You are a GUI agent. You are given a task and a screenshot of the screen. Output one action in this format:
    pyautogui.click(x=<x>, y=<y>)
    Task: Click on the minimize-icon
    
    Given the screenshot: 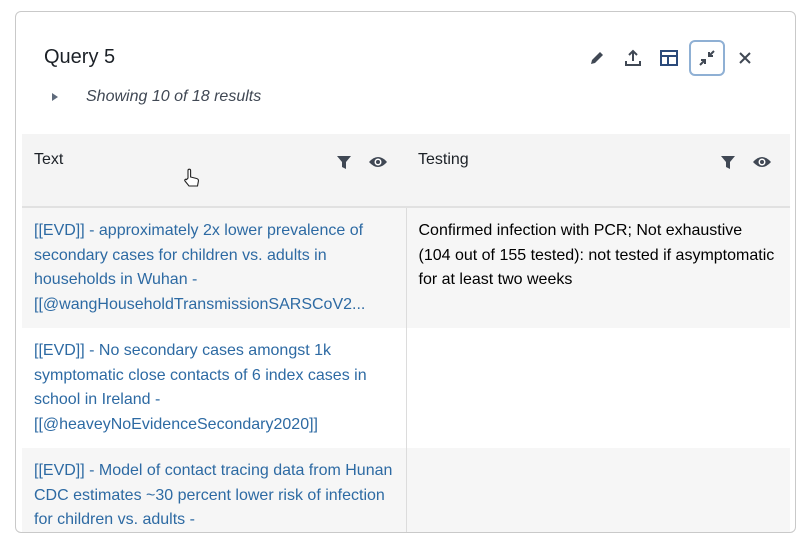 What is the action you would take?
    pyautogui.click(x=707, y=58)
    